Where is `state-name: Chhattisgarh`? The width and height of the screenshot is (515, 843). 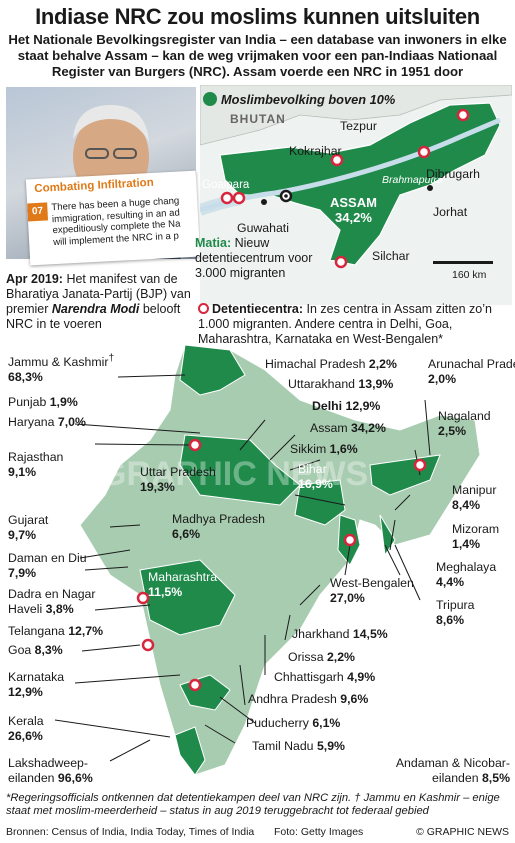 state-name: Chhattisgarh is located at coordinates (309, 677).